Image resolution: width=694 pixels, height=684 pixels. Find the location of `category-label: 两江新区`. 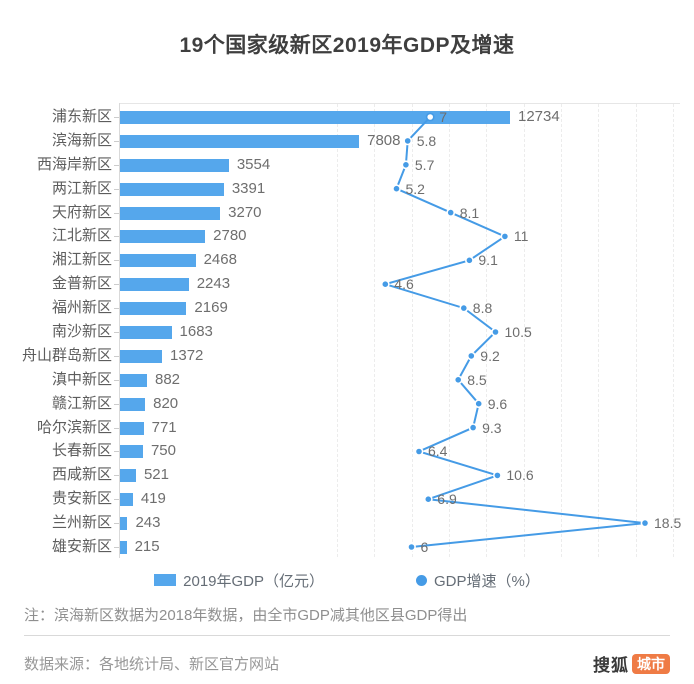

category-label: 两江新区 is located at coordinates (81, 188).